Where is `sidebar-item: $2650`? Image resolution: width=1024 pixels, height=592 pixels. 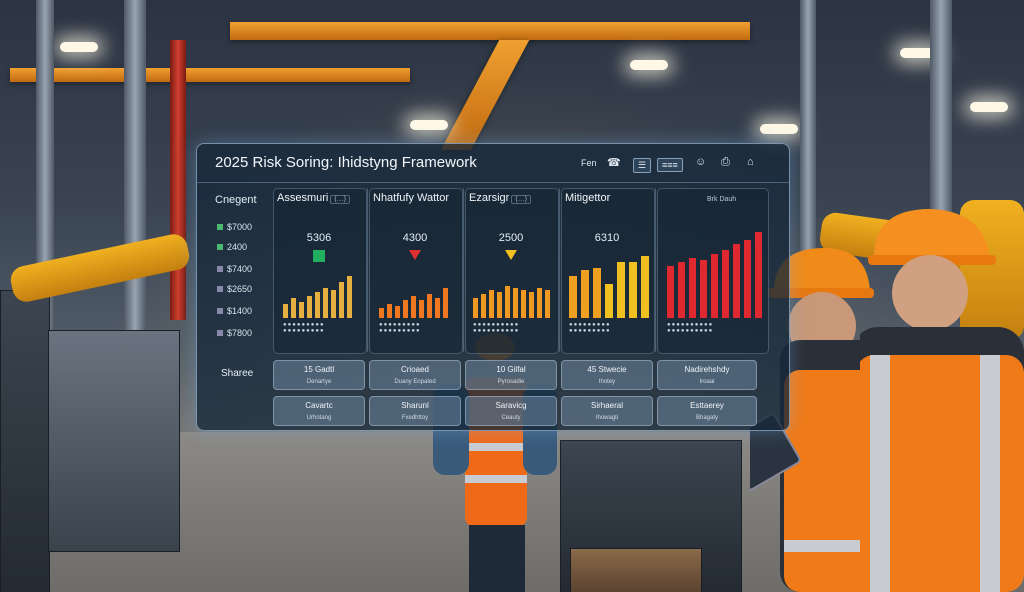 sidebar-item: $2650 is located at coordinates (234, 289).